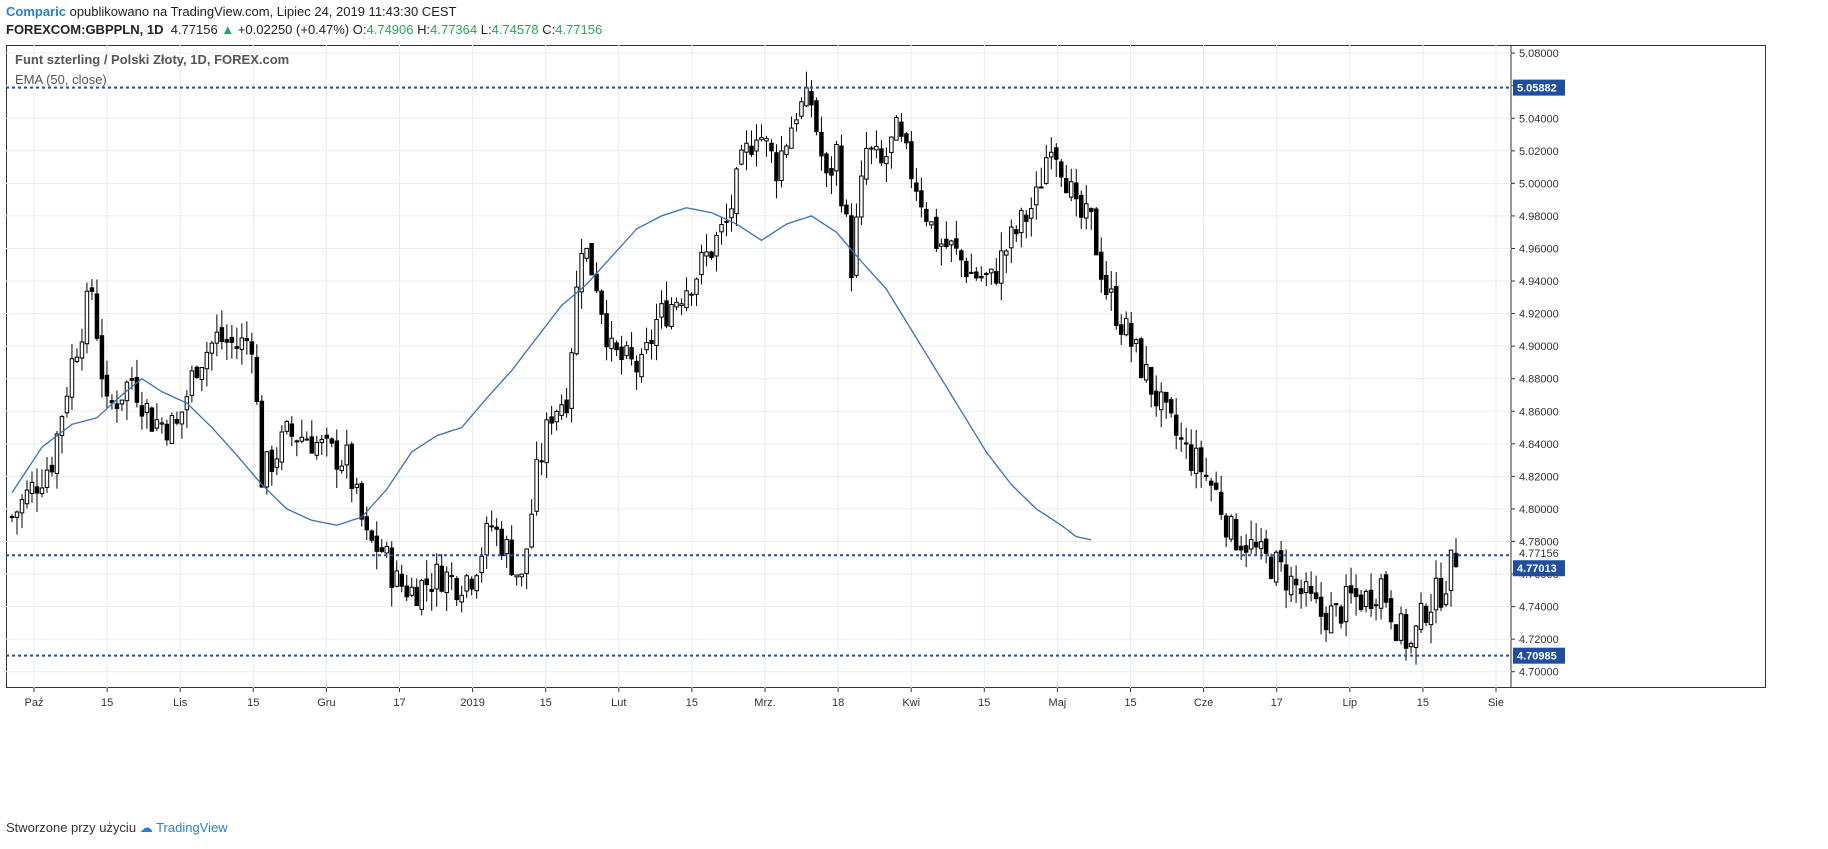 Image resolution: width=1828 pixels, height=849 pixels. What do you see at coordinates (36, 11) in the screenshot?
I see `author-link: Comparic` at bounding box center [36, 11].